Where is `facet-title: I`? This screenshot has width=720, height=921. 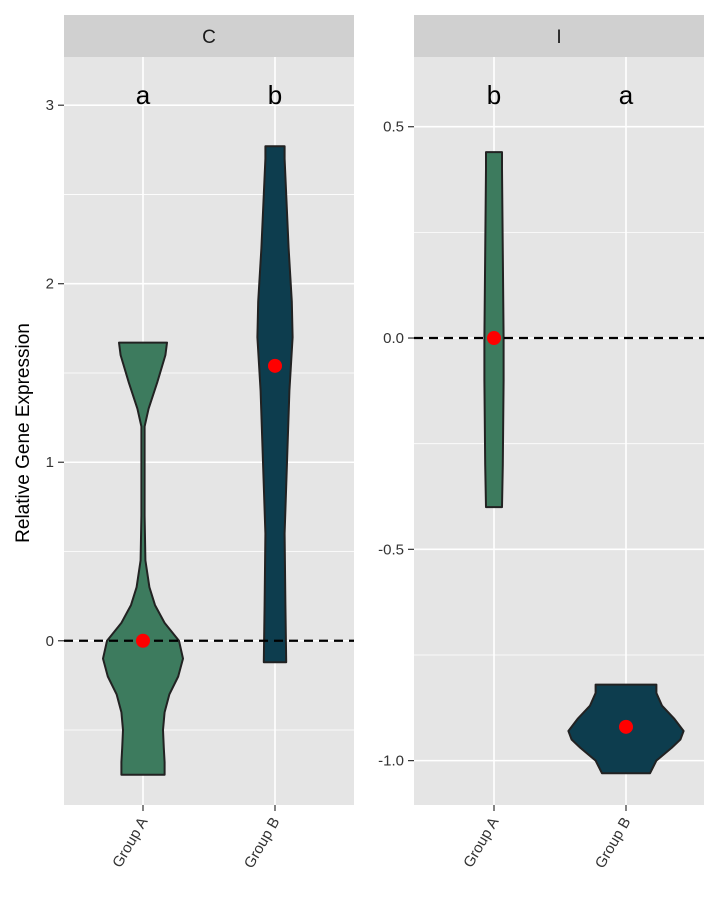 facet-title: I is located at coordinates (558, 37).